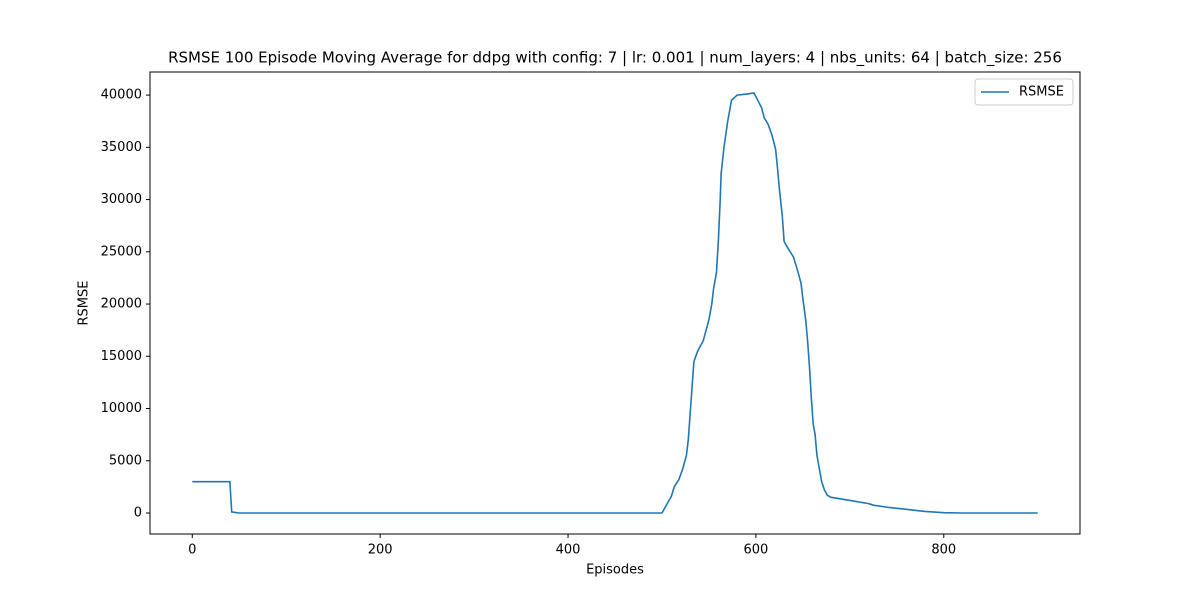  Describe the element at coordinates (121, 147) in the screenshot. I see `y-tick-label: 35000` at that location.